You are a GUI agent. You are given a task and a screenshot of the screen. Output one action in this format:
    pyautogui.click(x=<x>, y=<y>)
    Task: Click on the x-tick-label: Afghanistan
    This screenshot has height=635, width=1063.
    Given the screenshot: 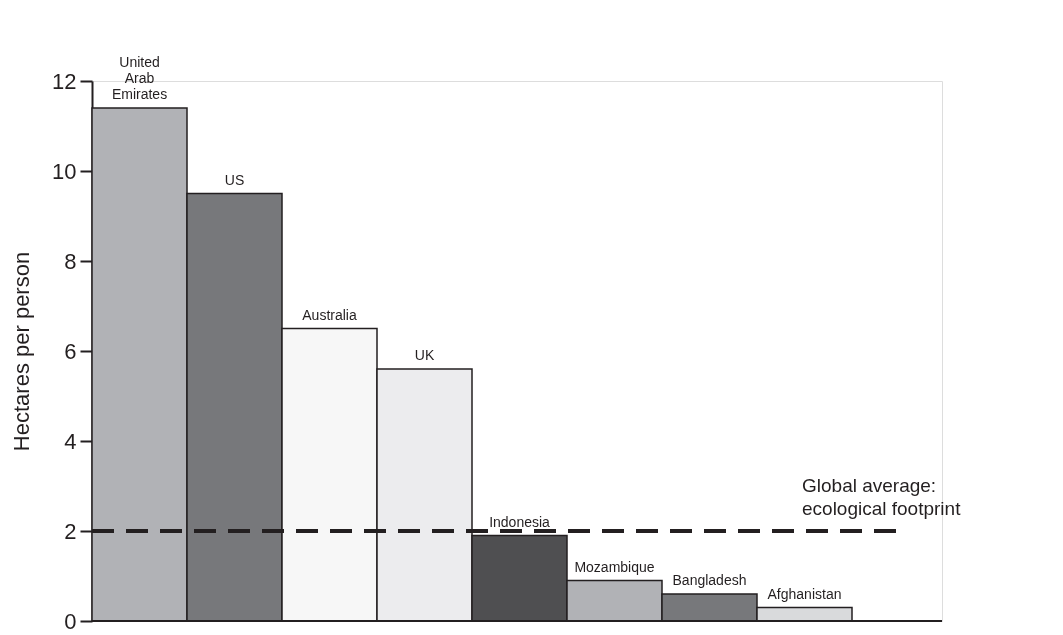 What is the action you would take?
    pyautogui.click(x=804, y=593)
    